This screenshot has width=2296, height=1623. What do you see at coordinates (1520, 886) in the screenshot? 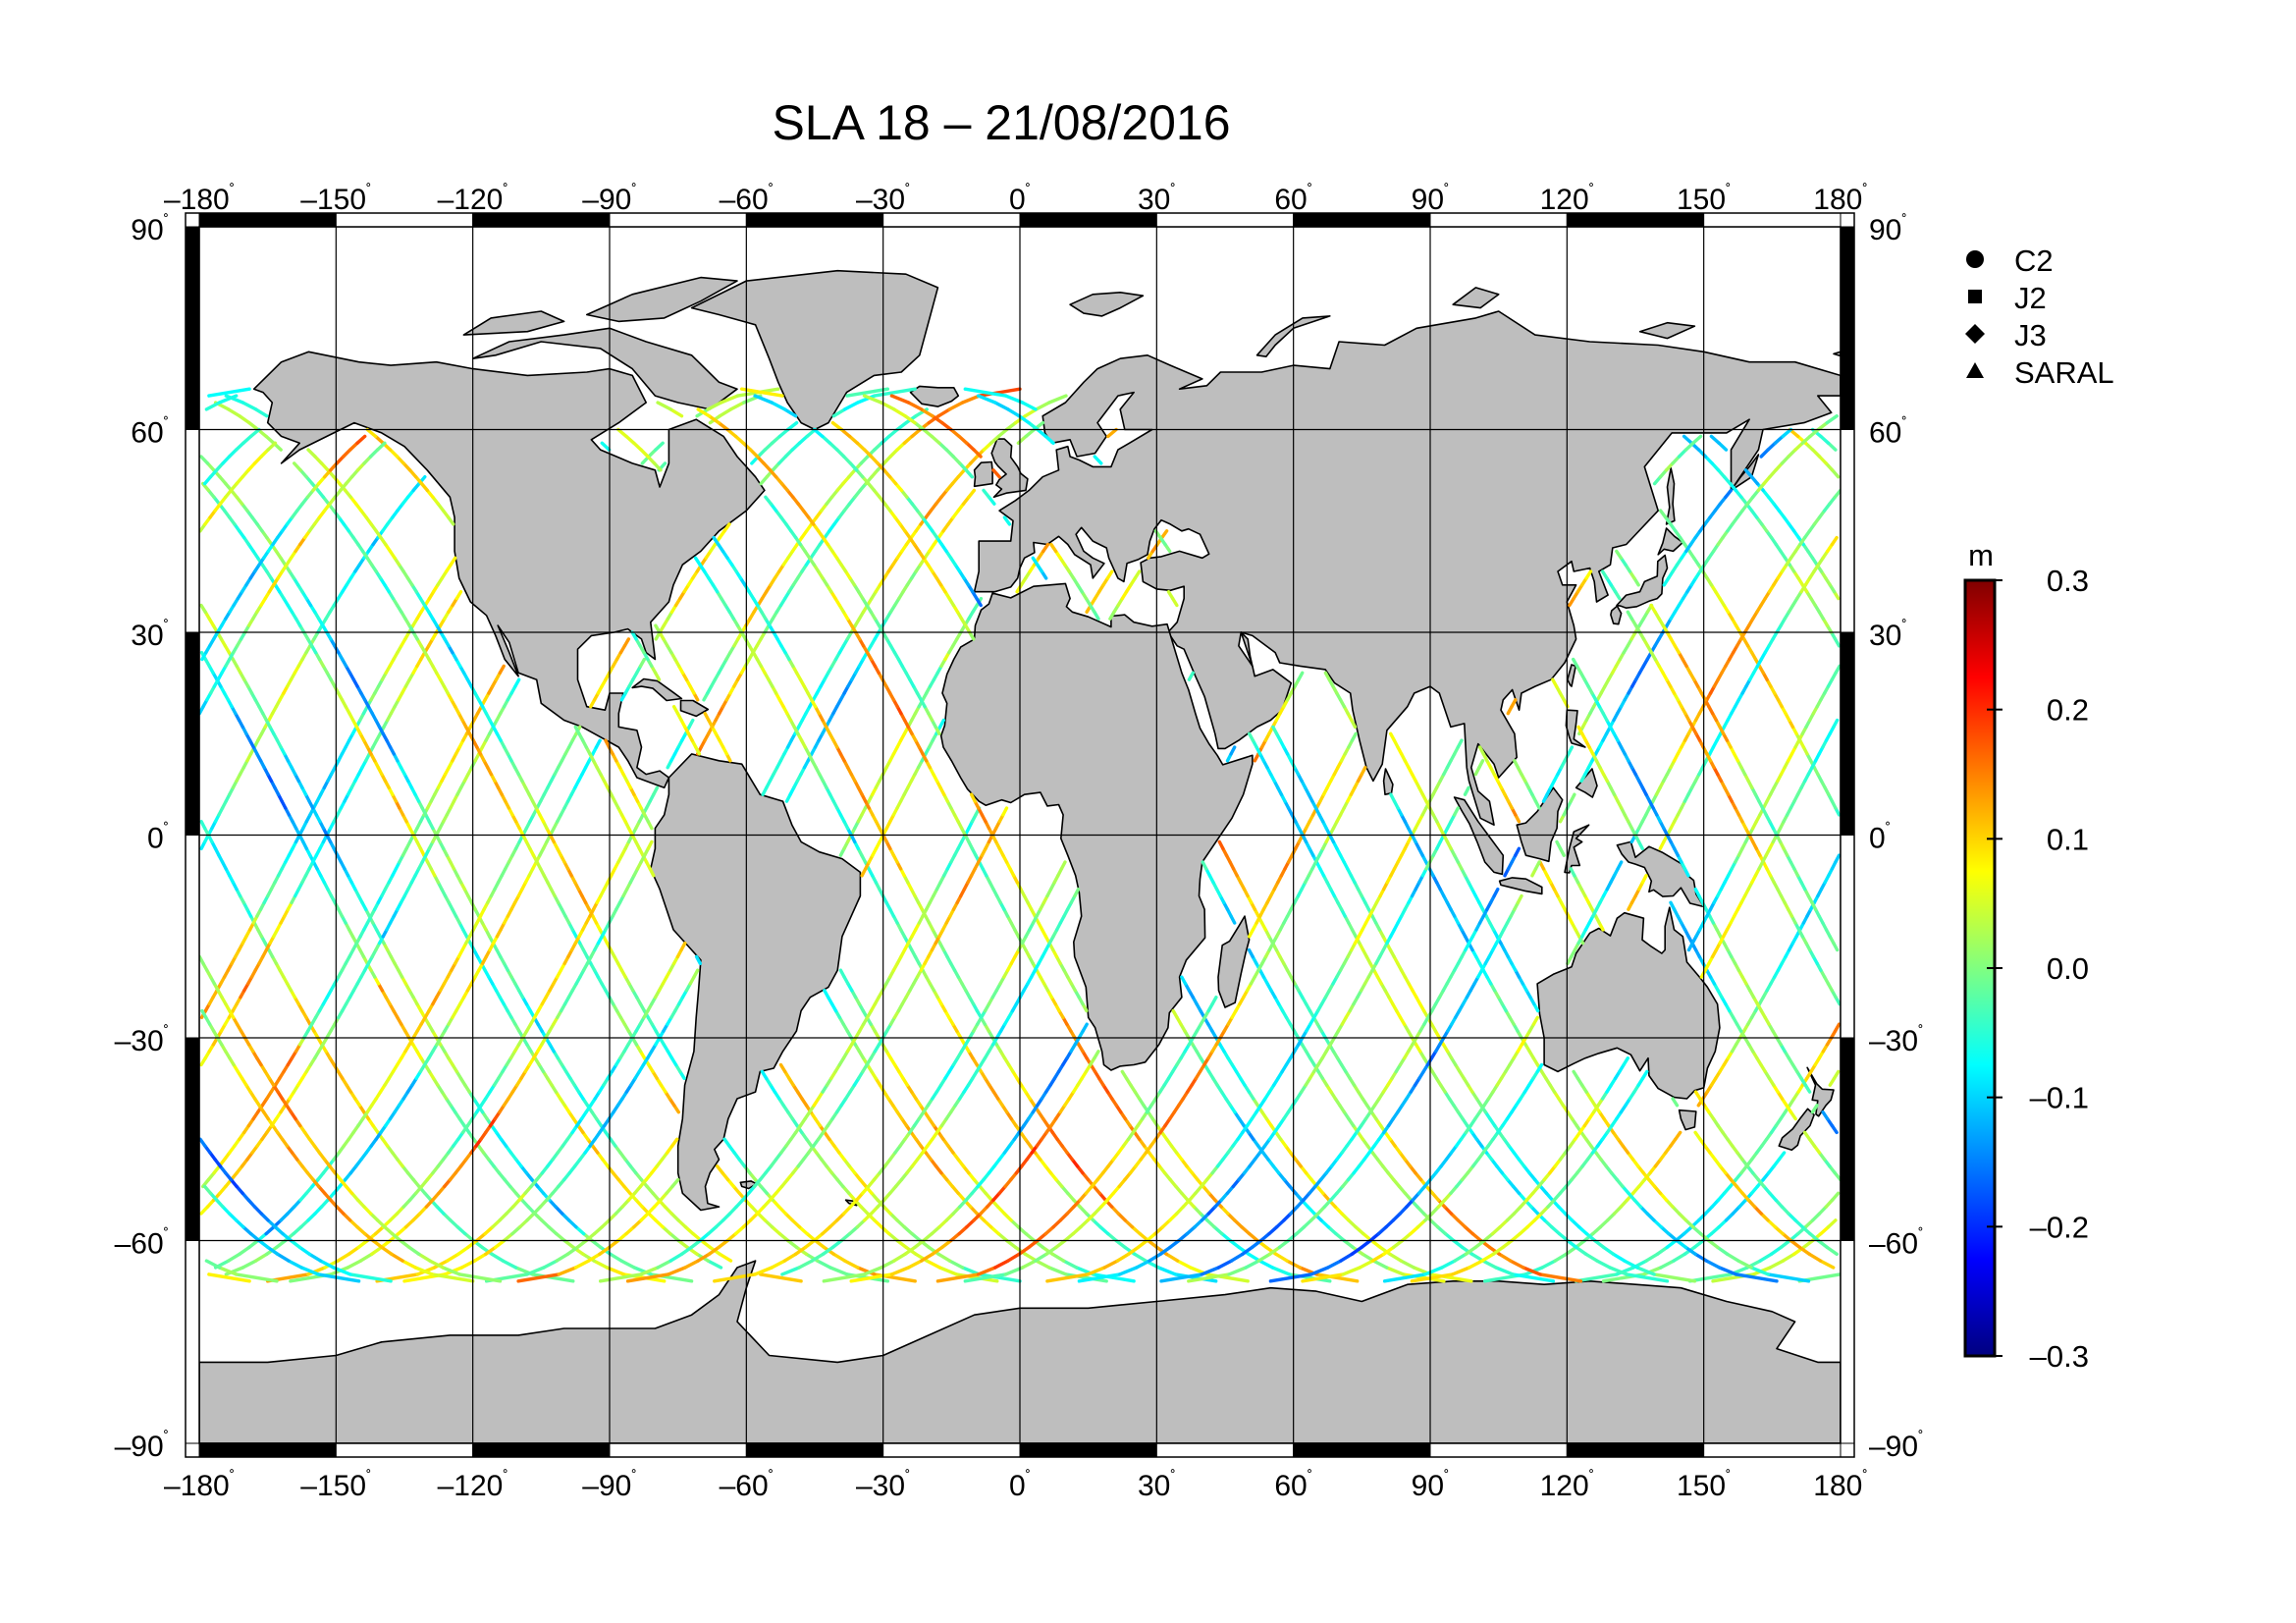
I see `land-java` at bounding box center [1520, 886].